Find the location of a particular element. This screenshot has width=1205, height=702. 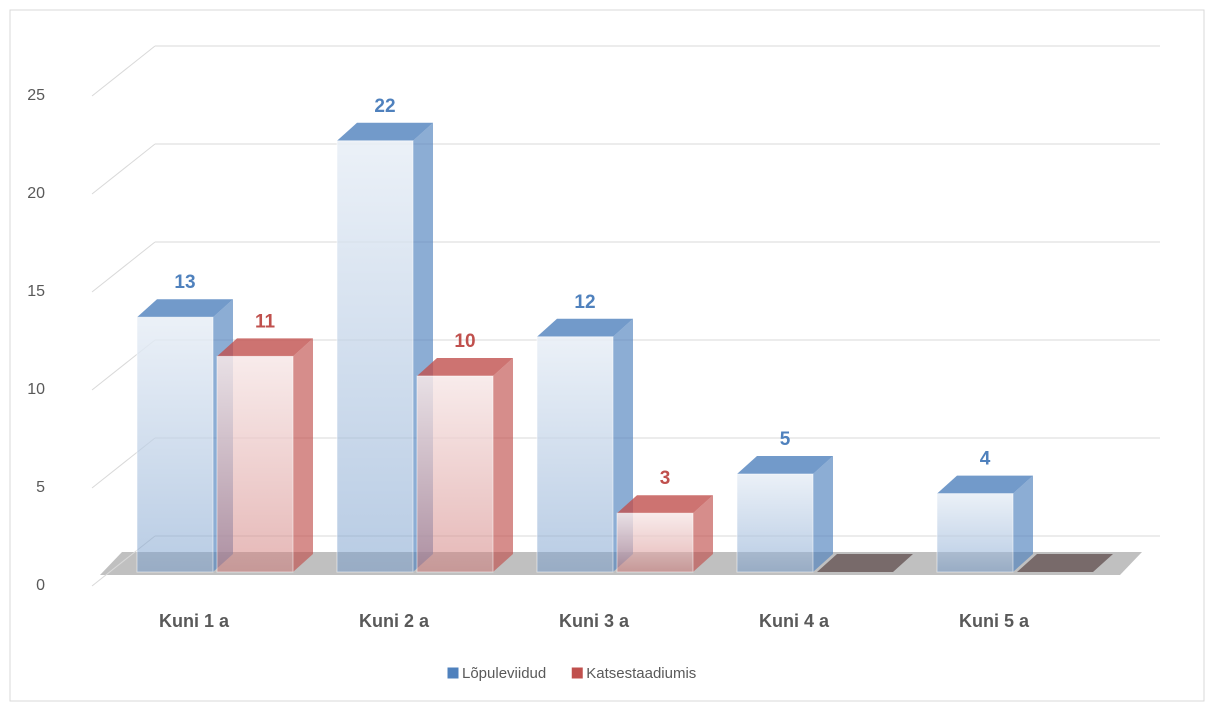

legend-label: Lõpuleviidud is located at coordinates (504, 673).